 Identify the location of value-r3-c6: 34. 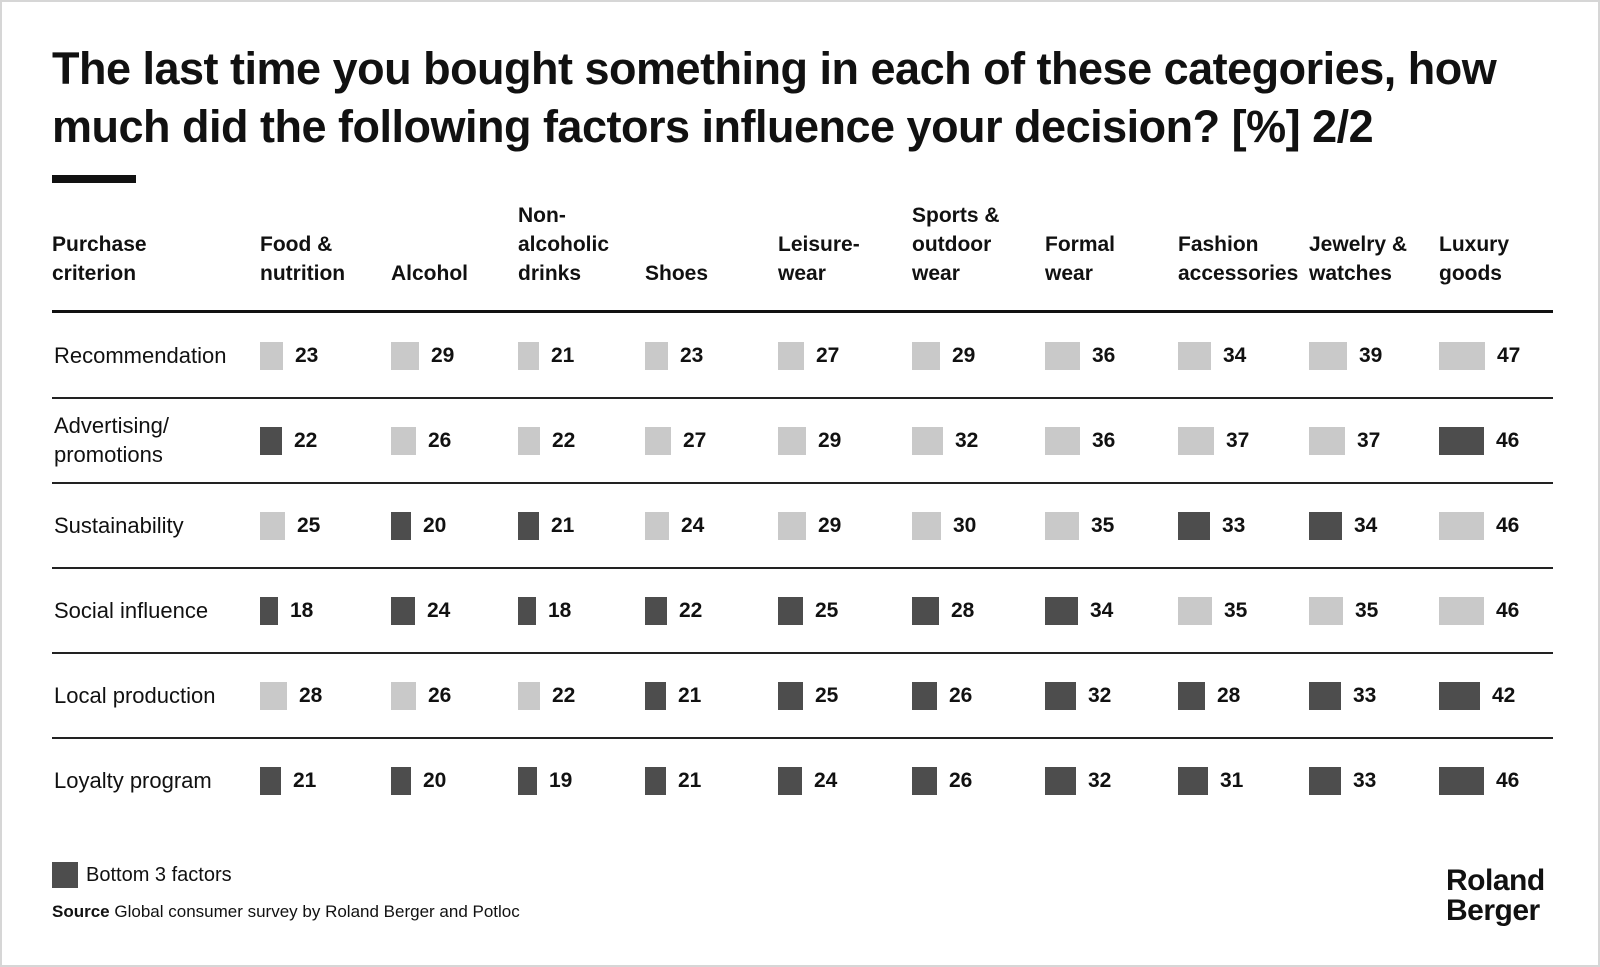
(1102, 610).